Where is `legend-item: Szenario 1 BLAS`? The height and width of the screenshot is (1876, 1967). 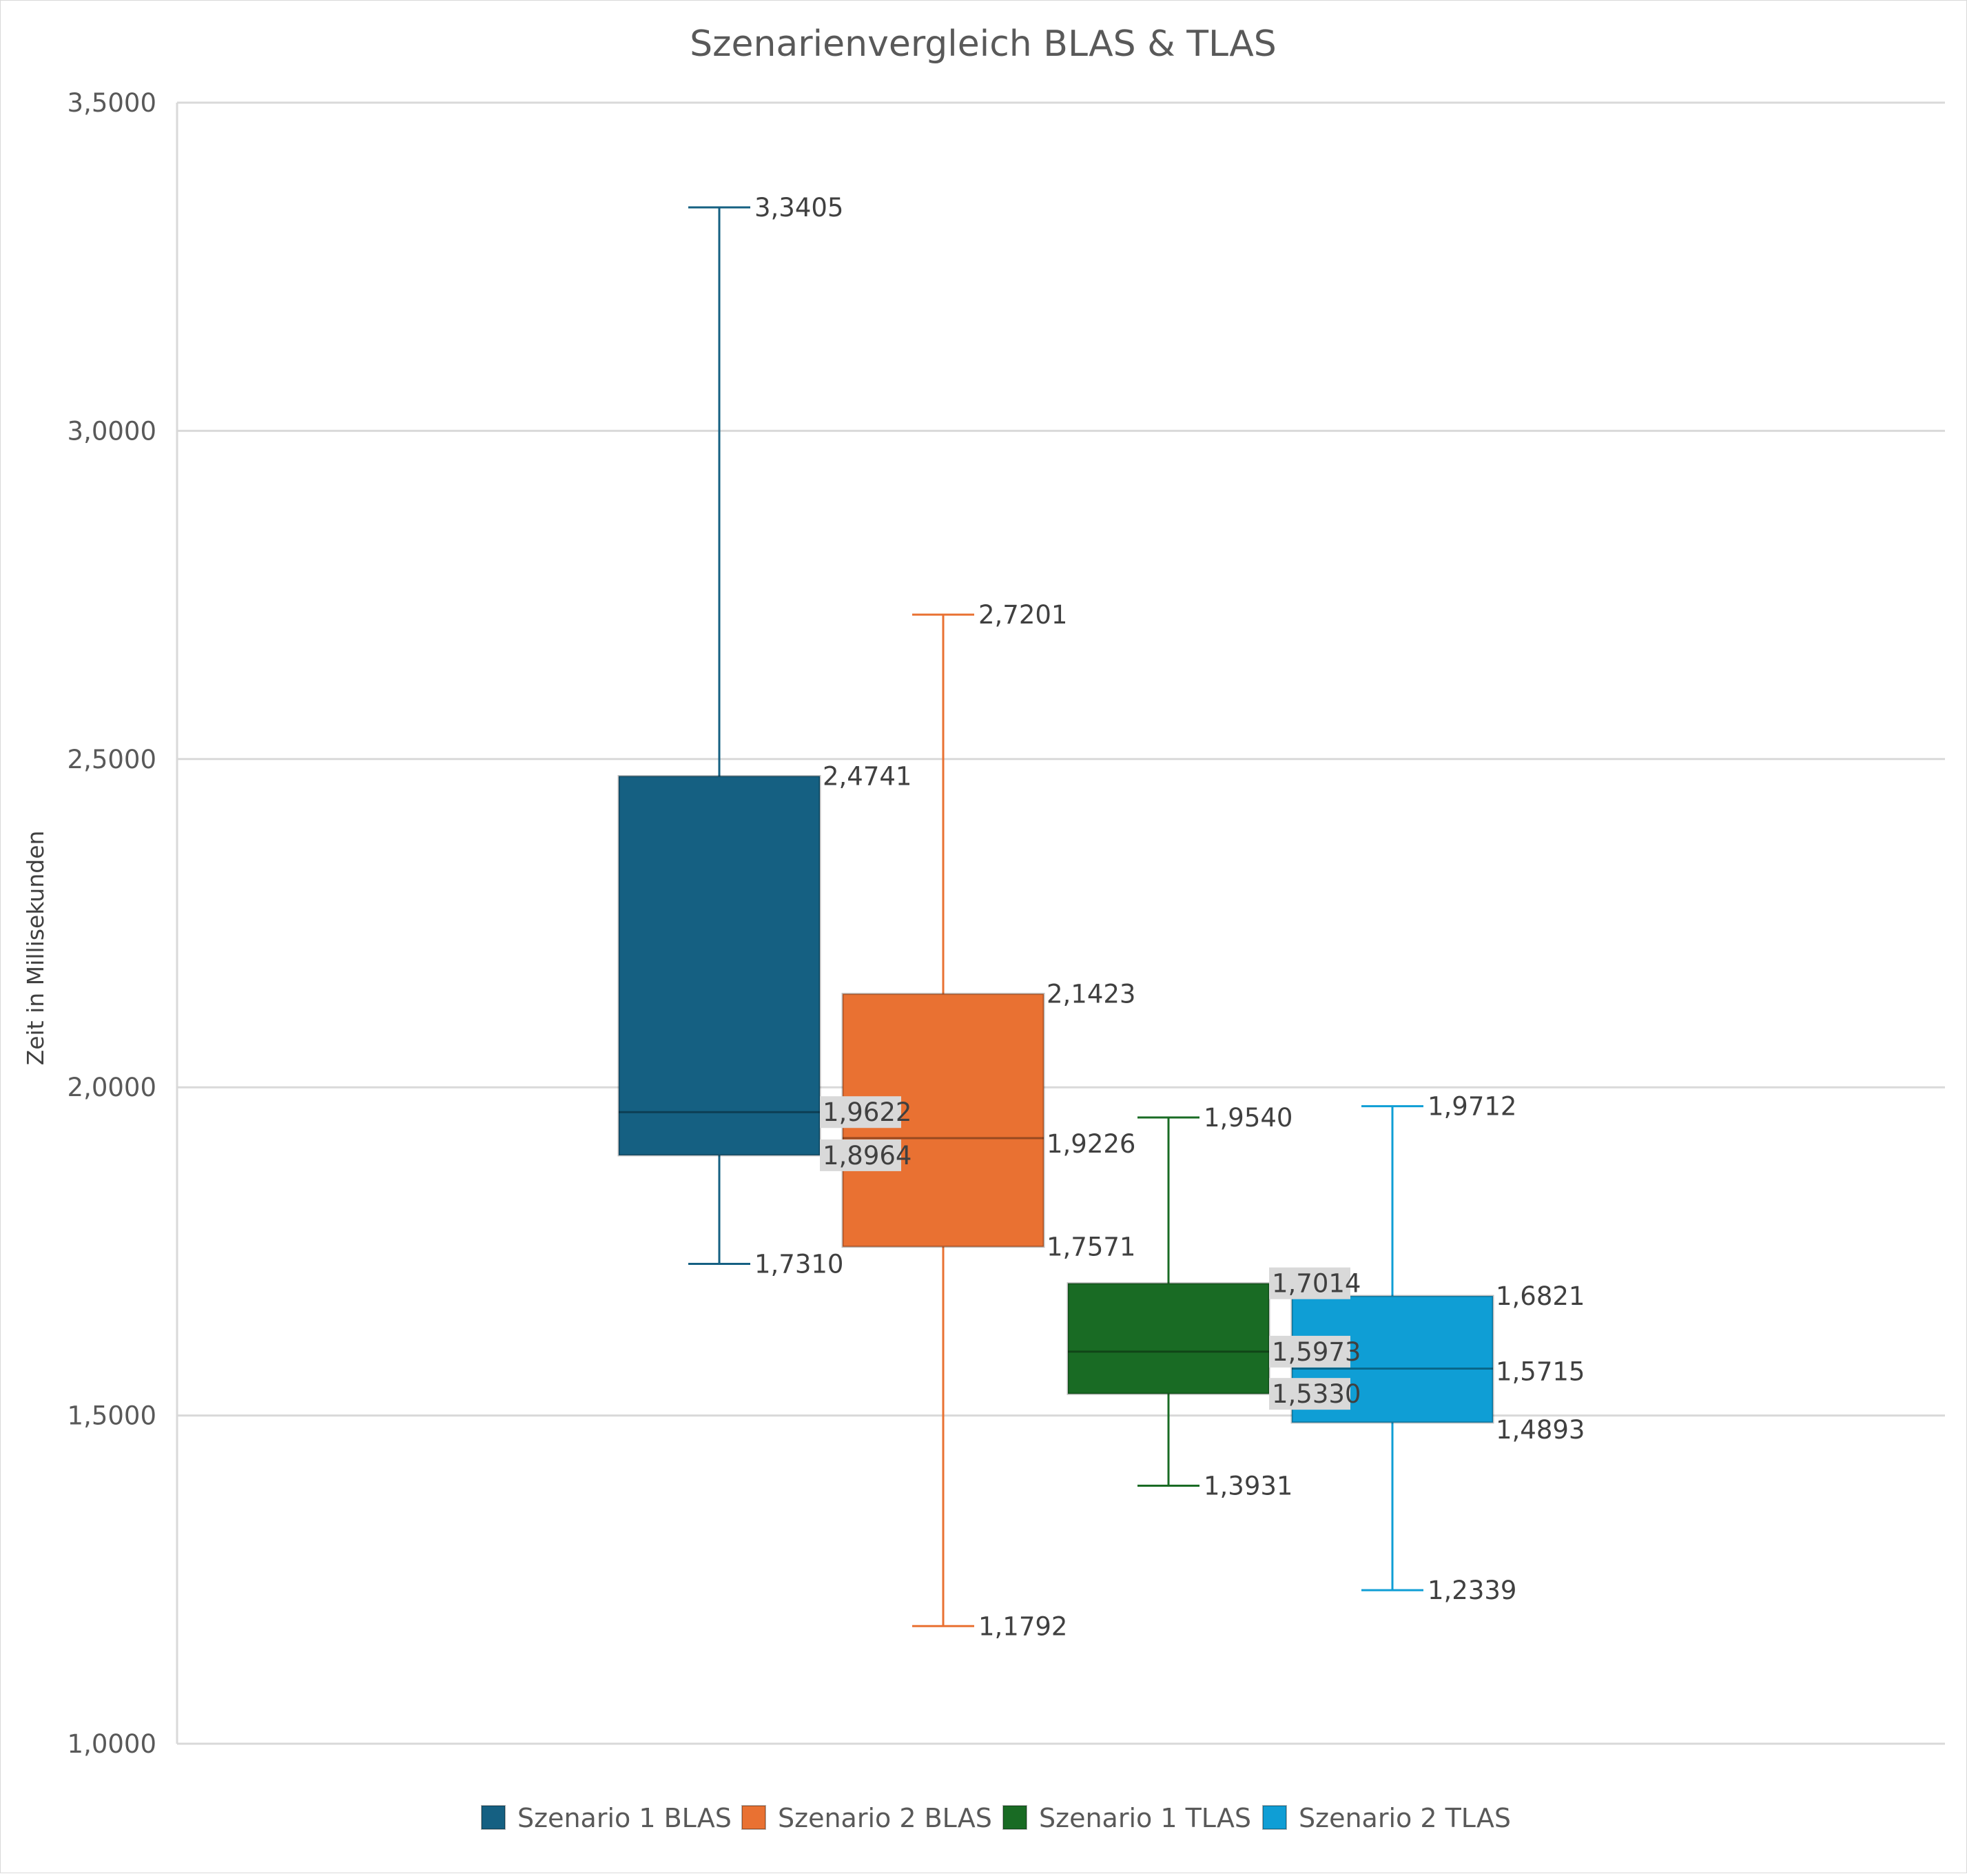 legend-item: Szenario 1 BLAS is located at coordinates (607, 1818).